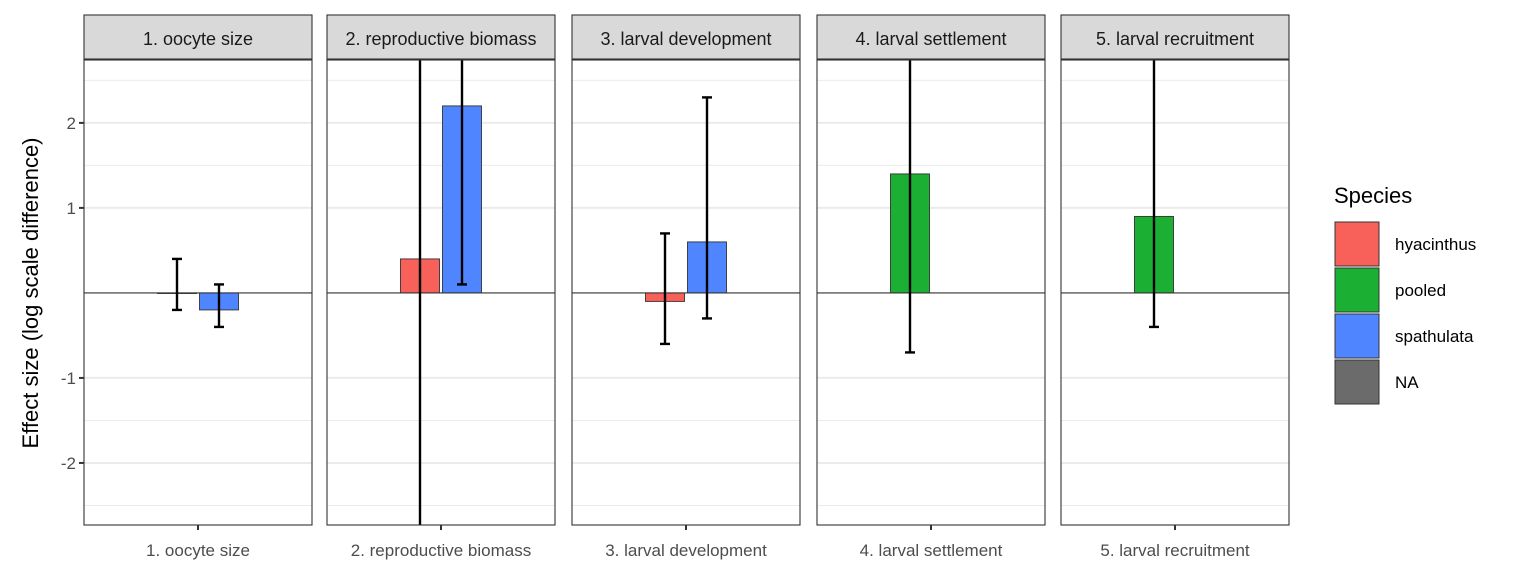 The image size is (1536, 576). Describe the element at coordinates (931, 550) in the screenshot. I see `x-tick-label: 4. larval settlement` at that location.